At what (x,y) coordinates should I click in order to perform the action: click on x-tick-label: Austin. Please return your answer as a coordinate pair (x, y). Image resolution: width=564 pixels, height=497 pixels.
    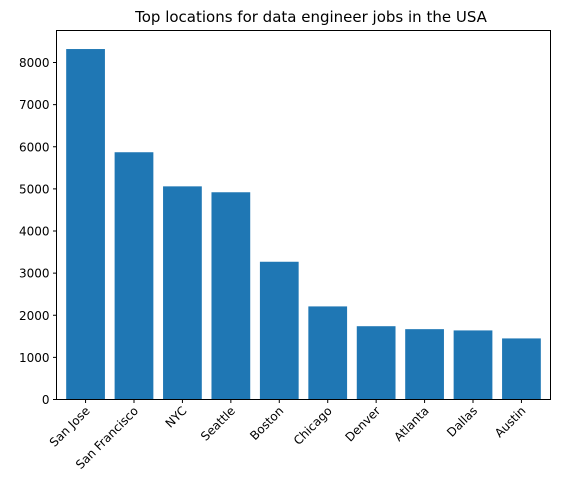
    Looking at the image, I should click on (510, 422).